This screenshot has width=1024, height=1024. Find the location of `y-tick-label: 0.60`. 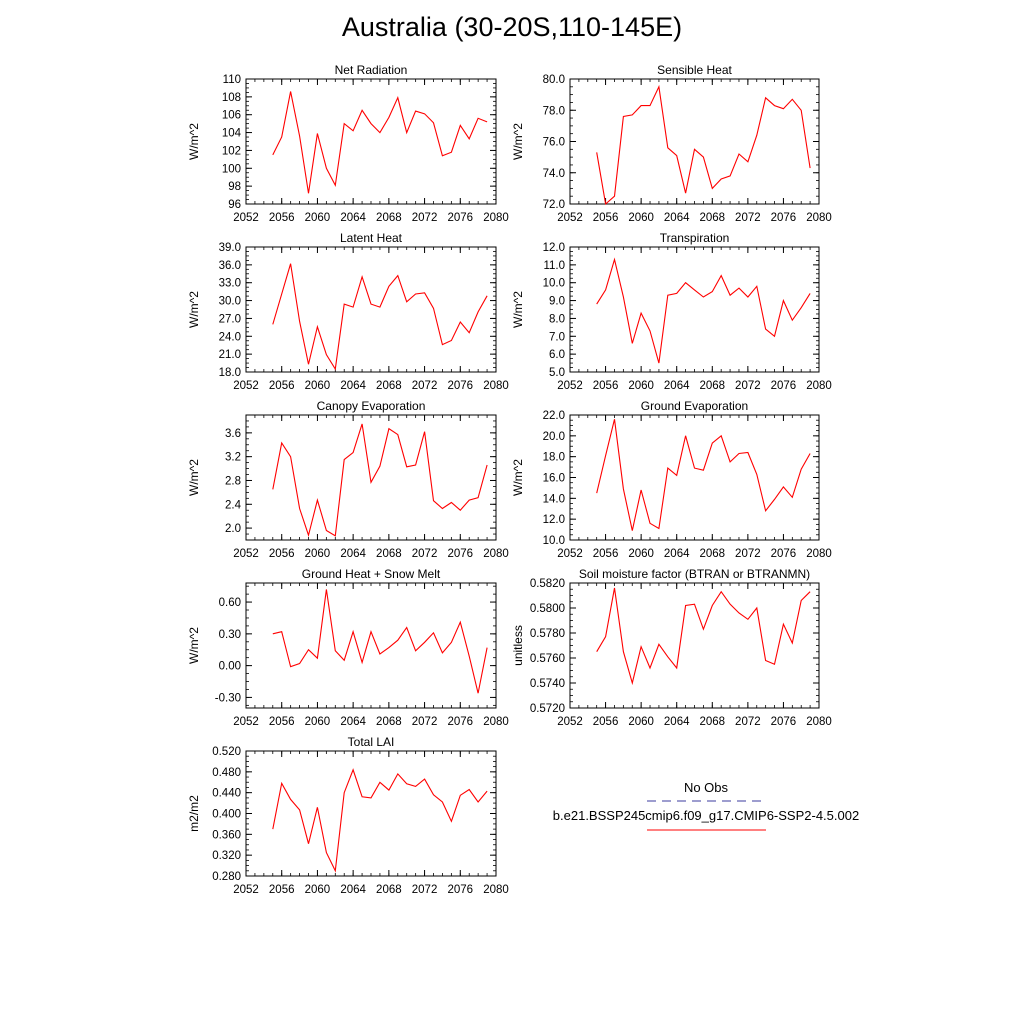

y-tick-label: 0.60 is located at coordinates (230, 603).